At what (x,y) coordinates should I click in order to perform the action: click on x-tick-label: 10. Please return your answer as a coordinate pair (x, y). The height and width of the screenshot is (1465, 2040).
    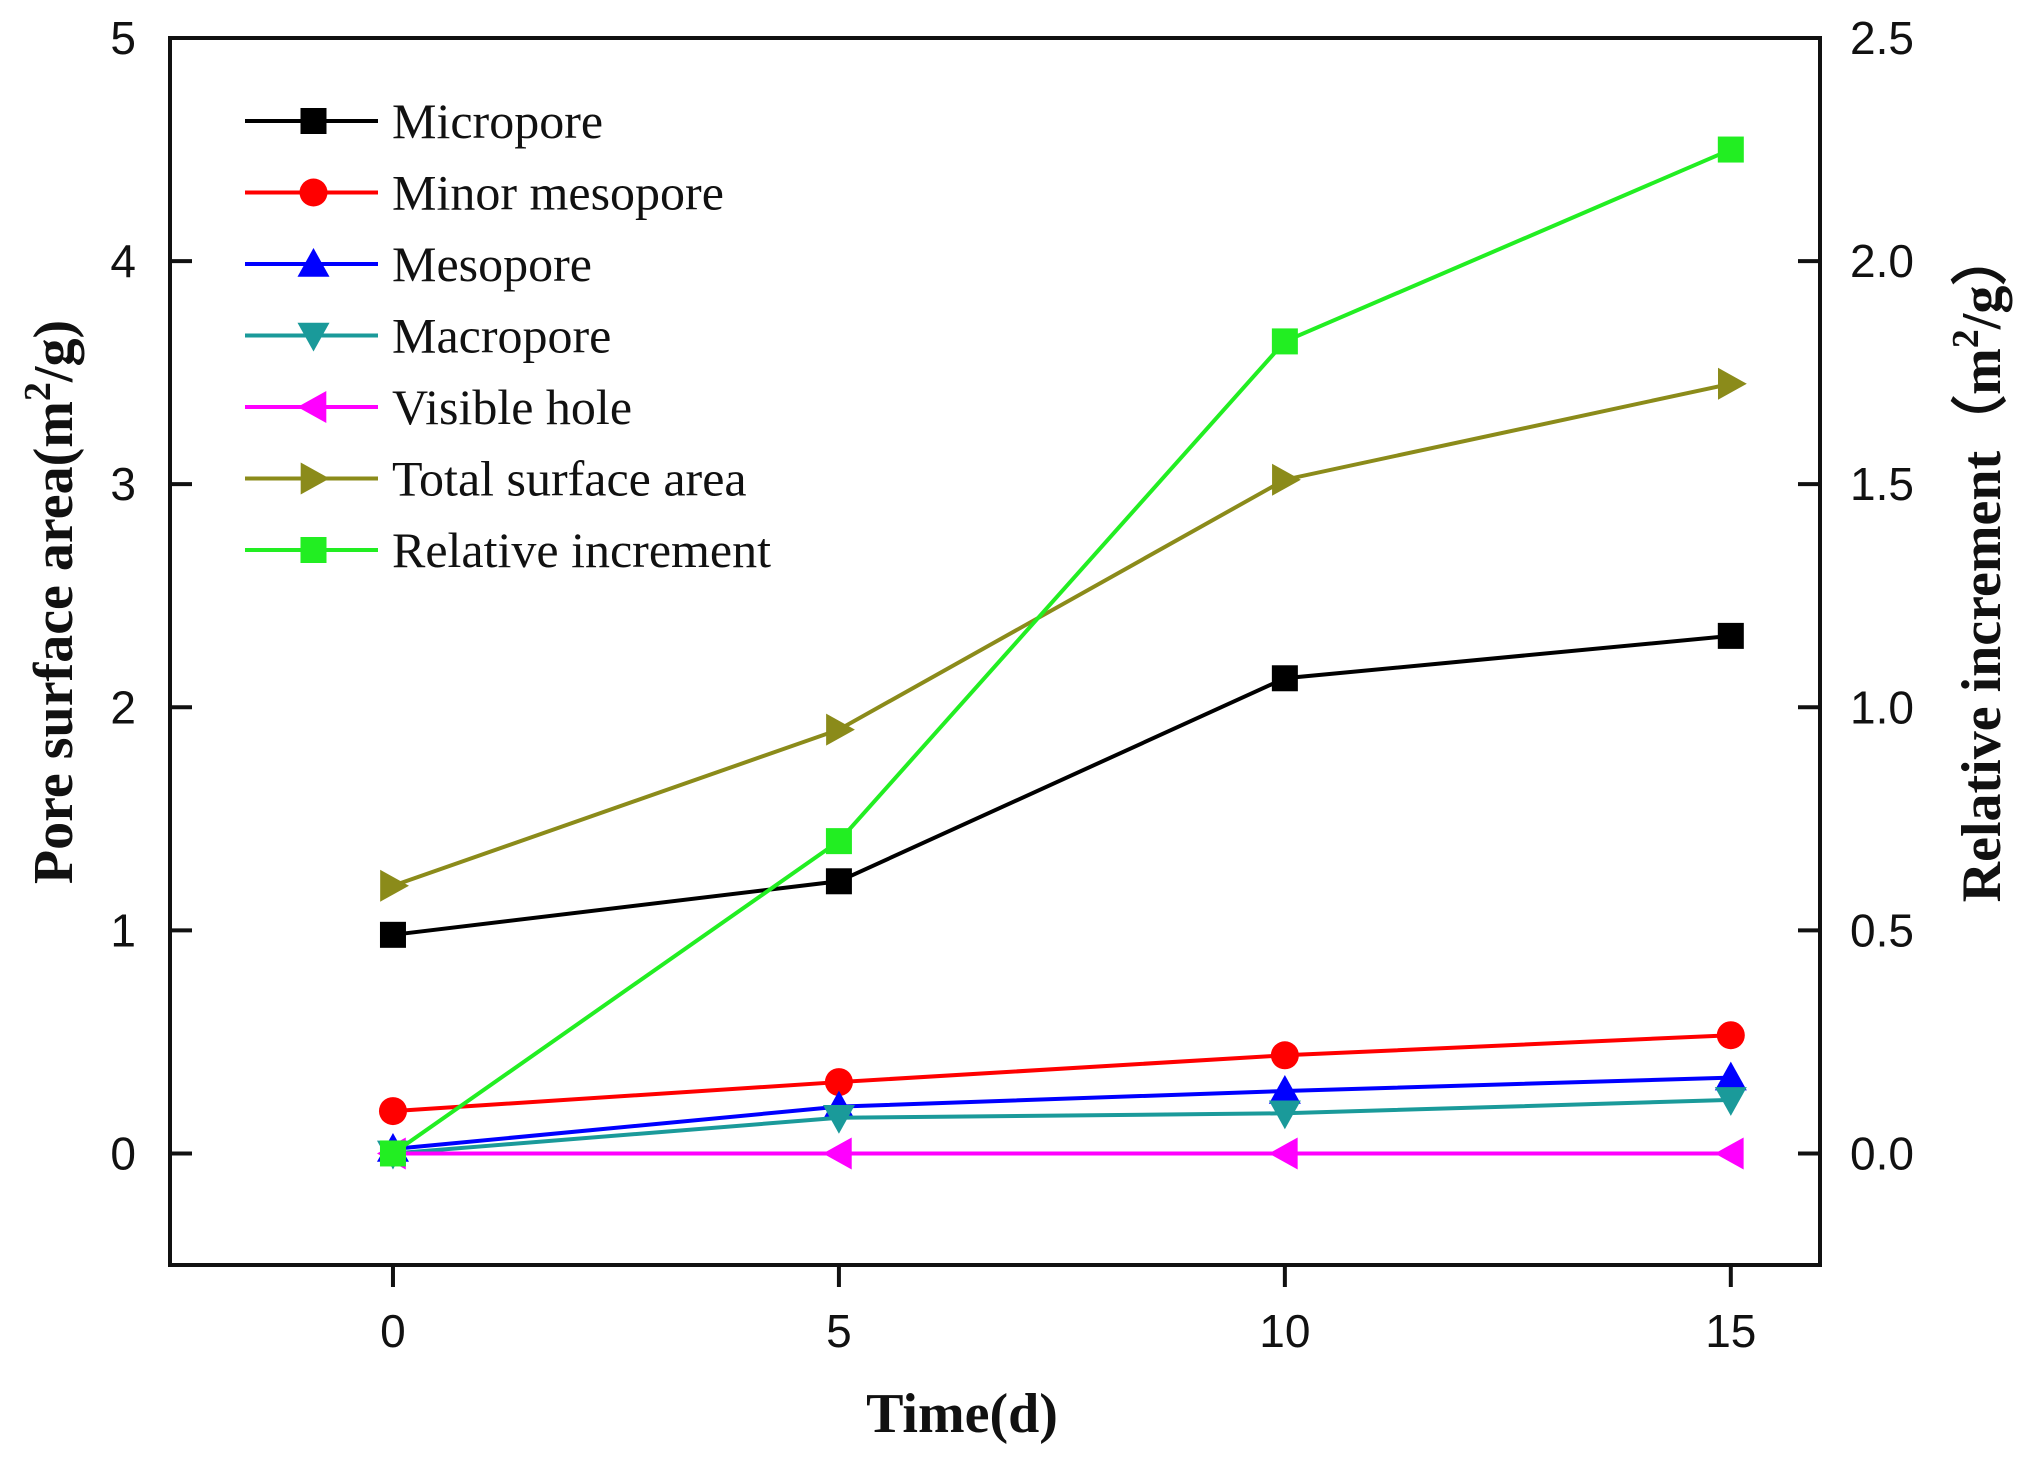
    Looking at the image, I should click on (1284, 1331).